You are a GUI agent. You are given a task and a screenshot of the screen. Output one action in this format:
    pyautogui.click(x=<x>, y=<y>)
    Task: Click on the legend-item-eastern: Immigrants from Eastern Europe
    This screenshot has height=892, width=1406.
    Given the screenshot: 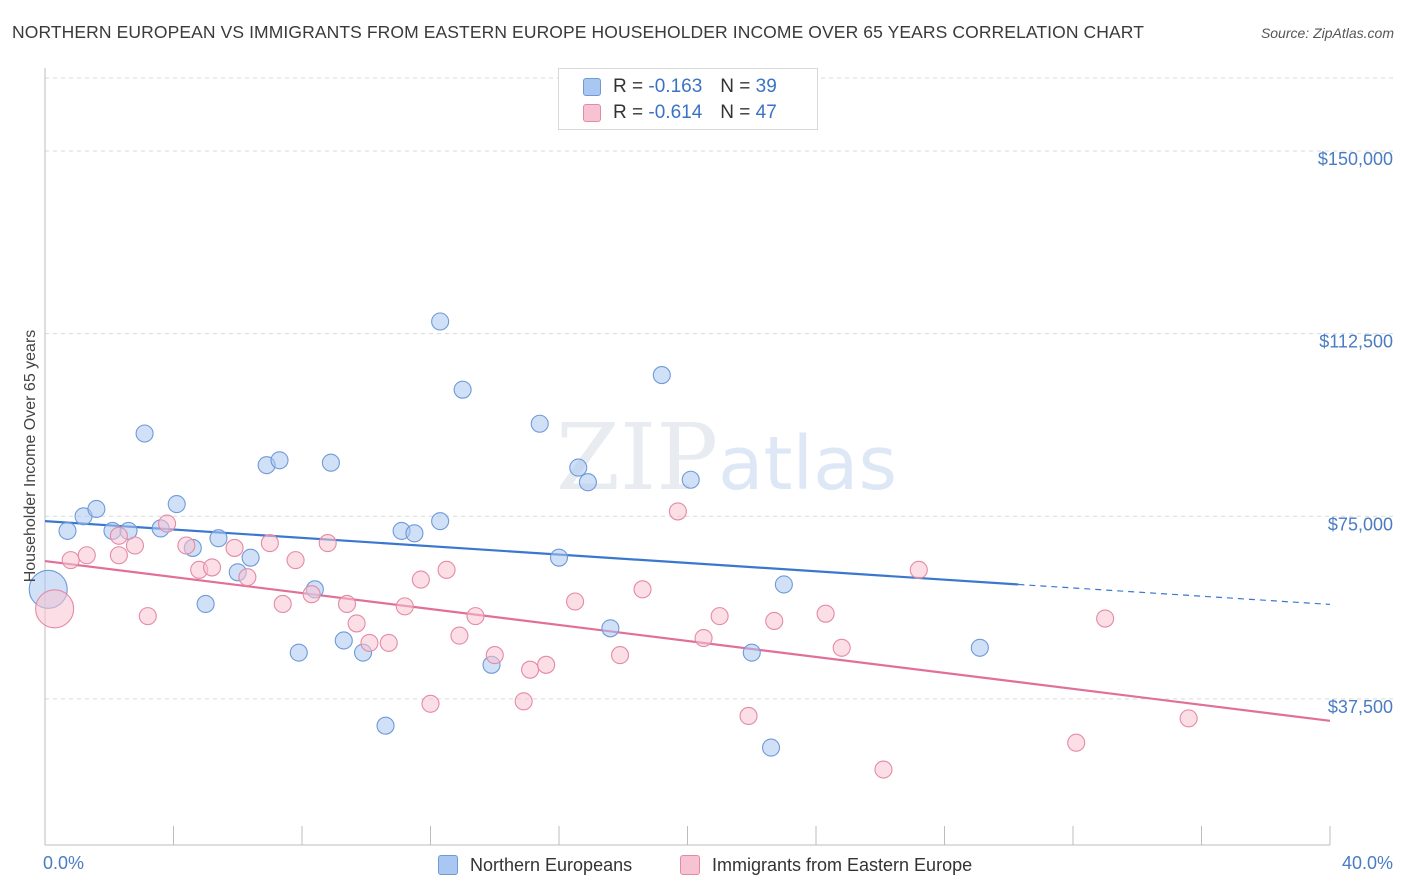 What is the action you would take?
    pyautogui.click(x=826, y=865)
    